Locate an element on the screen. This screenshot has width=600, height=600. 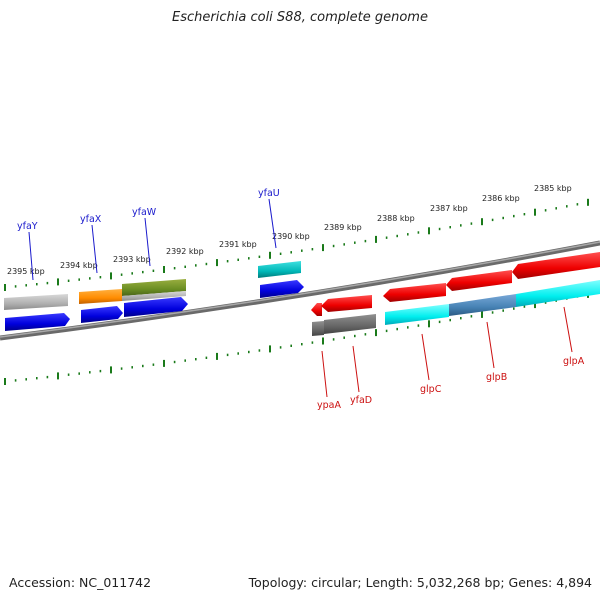
gene-label-glpA: glpA is located at coordinates (574, 361).